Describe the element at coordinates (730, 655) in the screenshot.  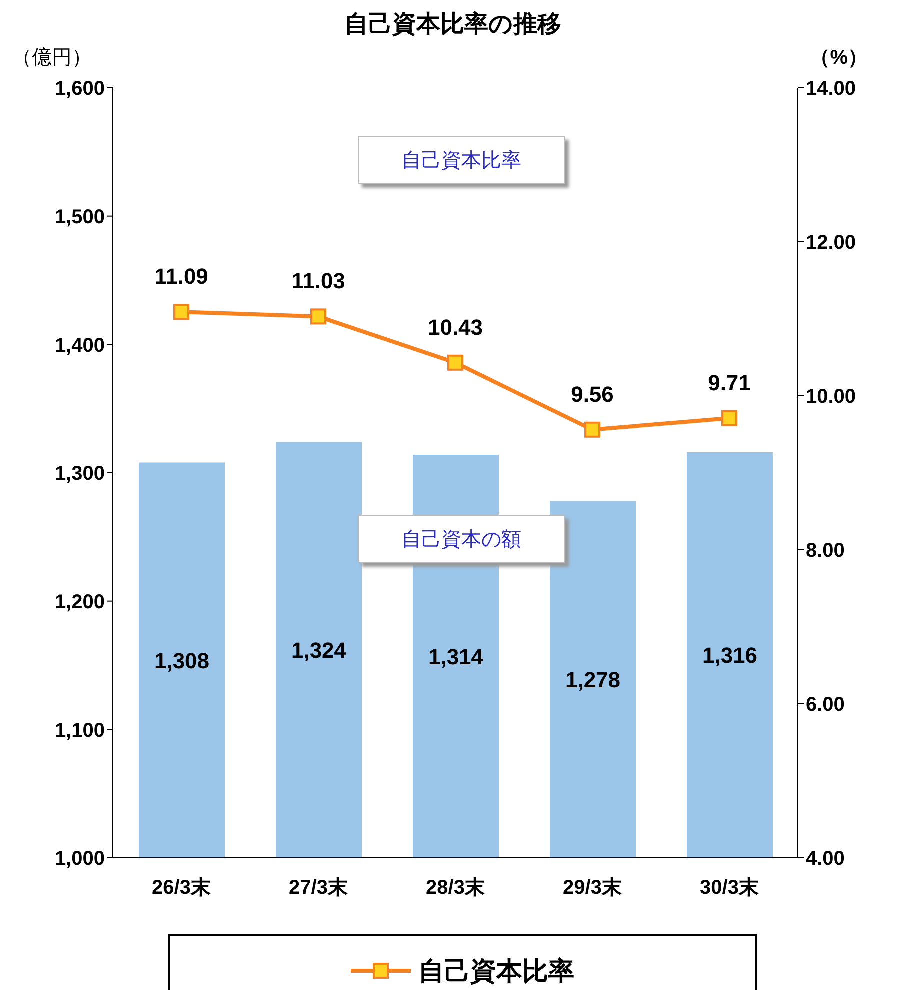
I see `data-label: 1,316` at that location.